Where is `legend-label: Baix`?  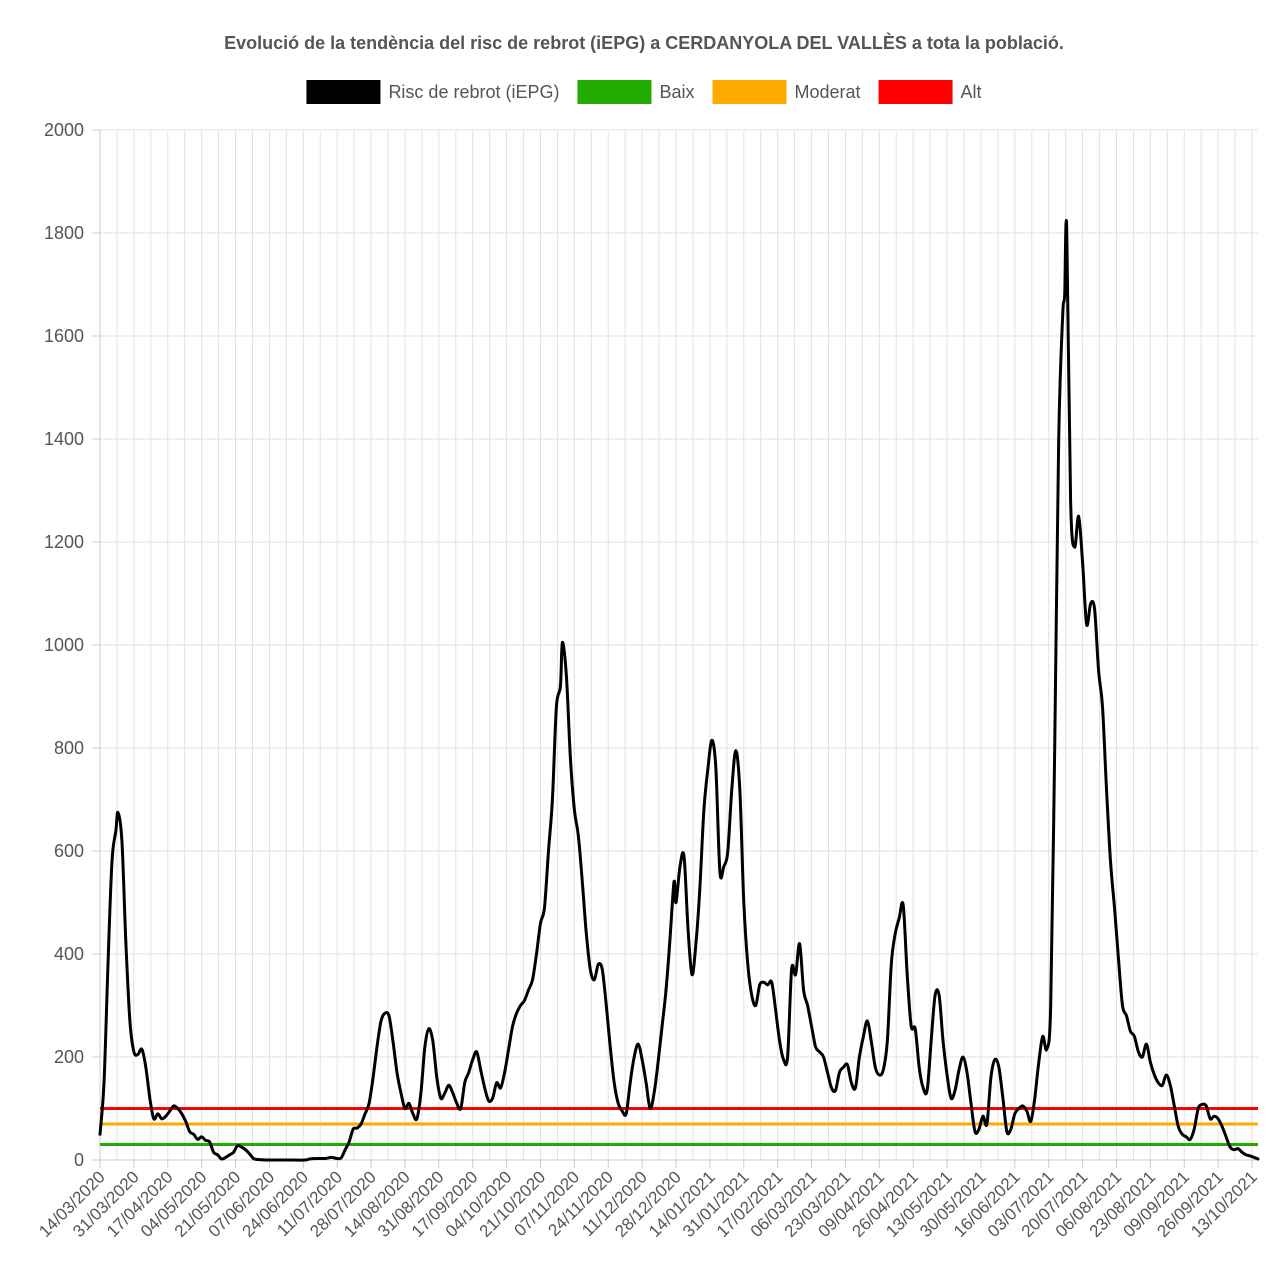
legend-label: Baix is located at coordinates (676, 92).